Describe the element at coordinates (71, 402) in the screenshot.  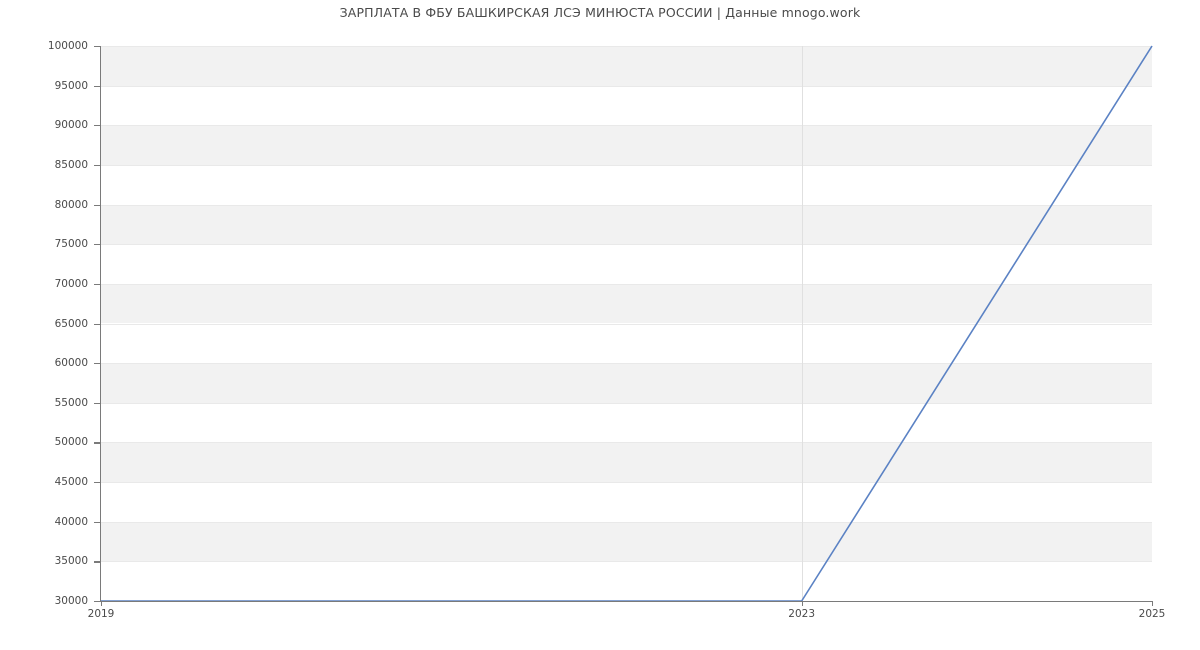
I see `y-tick-label: 55000` at that location.